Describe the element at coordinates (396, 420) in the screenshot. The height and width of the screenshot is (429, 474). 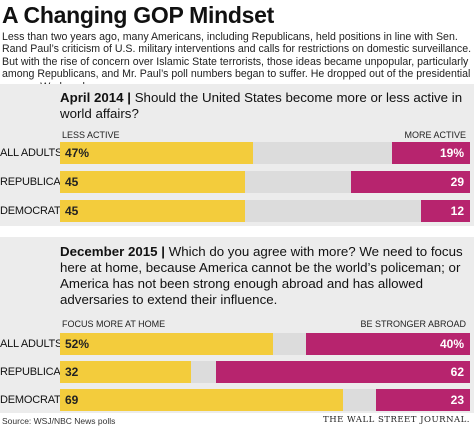
I see `publisher-credit: THE WALL STREET JOURNAL.` at that location.